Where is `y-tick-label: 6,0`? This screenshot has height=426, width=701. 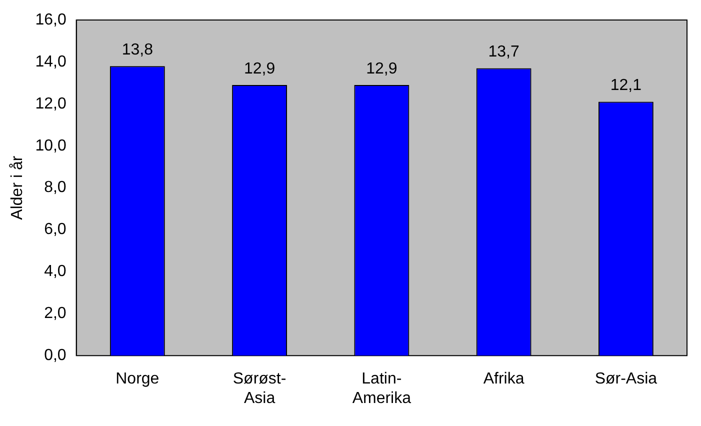
y-tick-label: 6,0 is located at coordinates (55, 229).